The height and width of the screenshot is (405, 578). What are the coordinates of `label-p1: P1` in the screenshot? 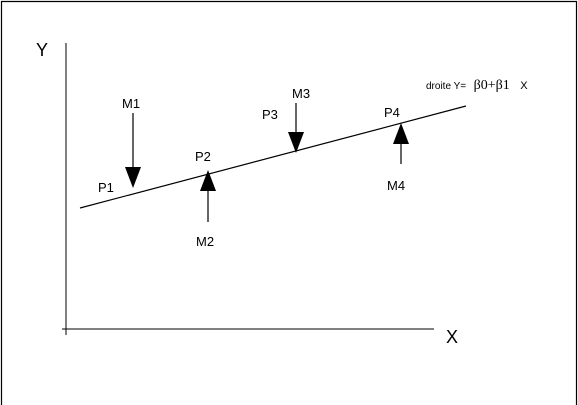 It's located at (106, 187).